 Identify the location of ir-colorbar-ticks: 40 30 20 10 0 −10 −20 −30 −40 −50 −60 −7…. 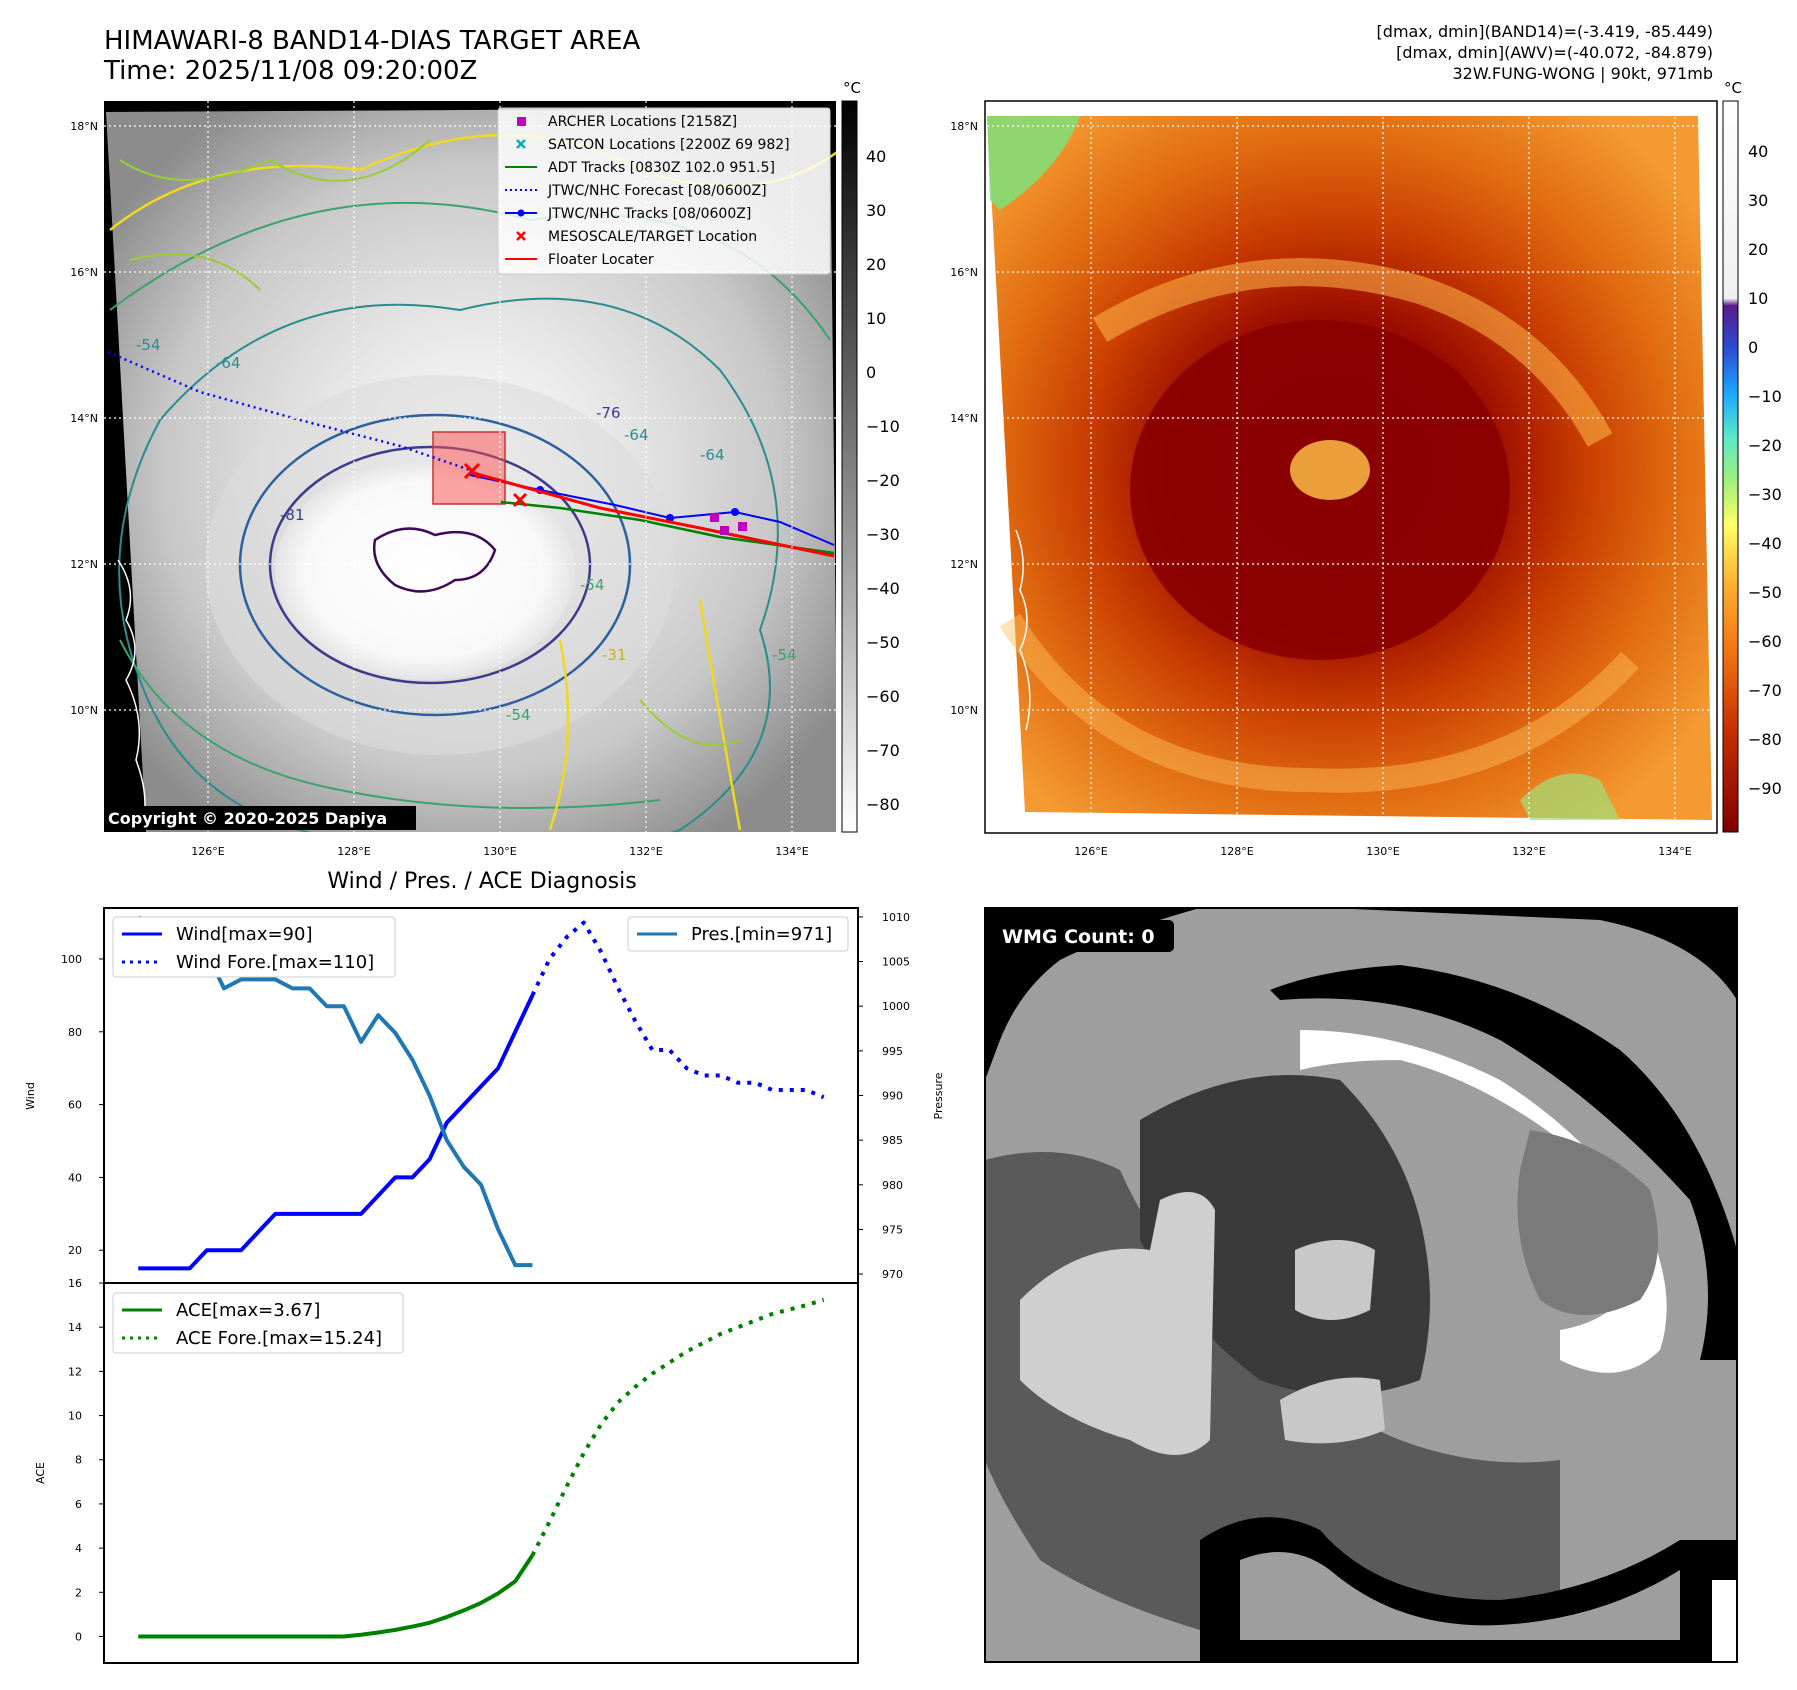
(883, 480).